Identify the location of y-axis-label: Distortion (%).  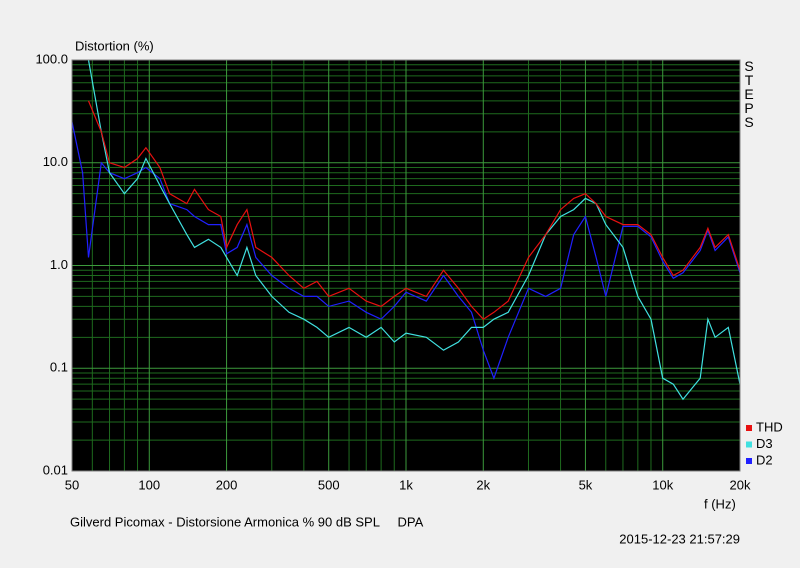
(114, 45).